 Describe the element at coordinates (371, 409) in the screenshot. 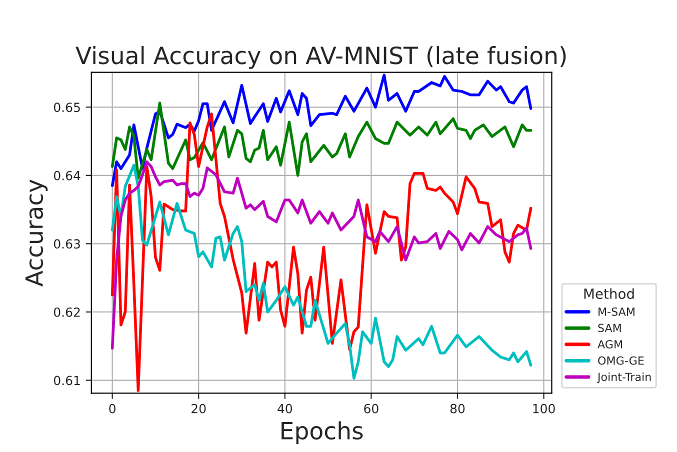

I see `x-tick-label: 60` at that location.